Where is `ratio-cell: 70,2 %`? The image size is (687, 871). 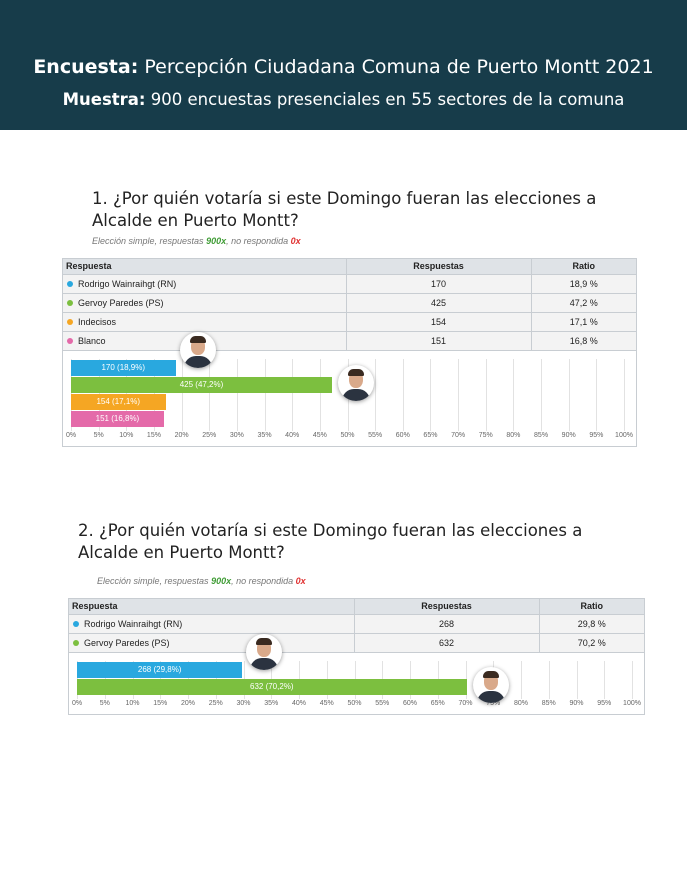 ratio-cell: 70,2 % is located at coordinates (591, 642).